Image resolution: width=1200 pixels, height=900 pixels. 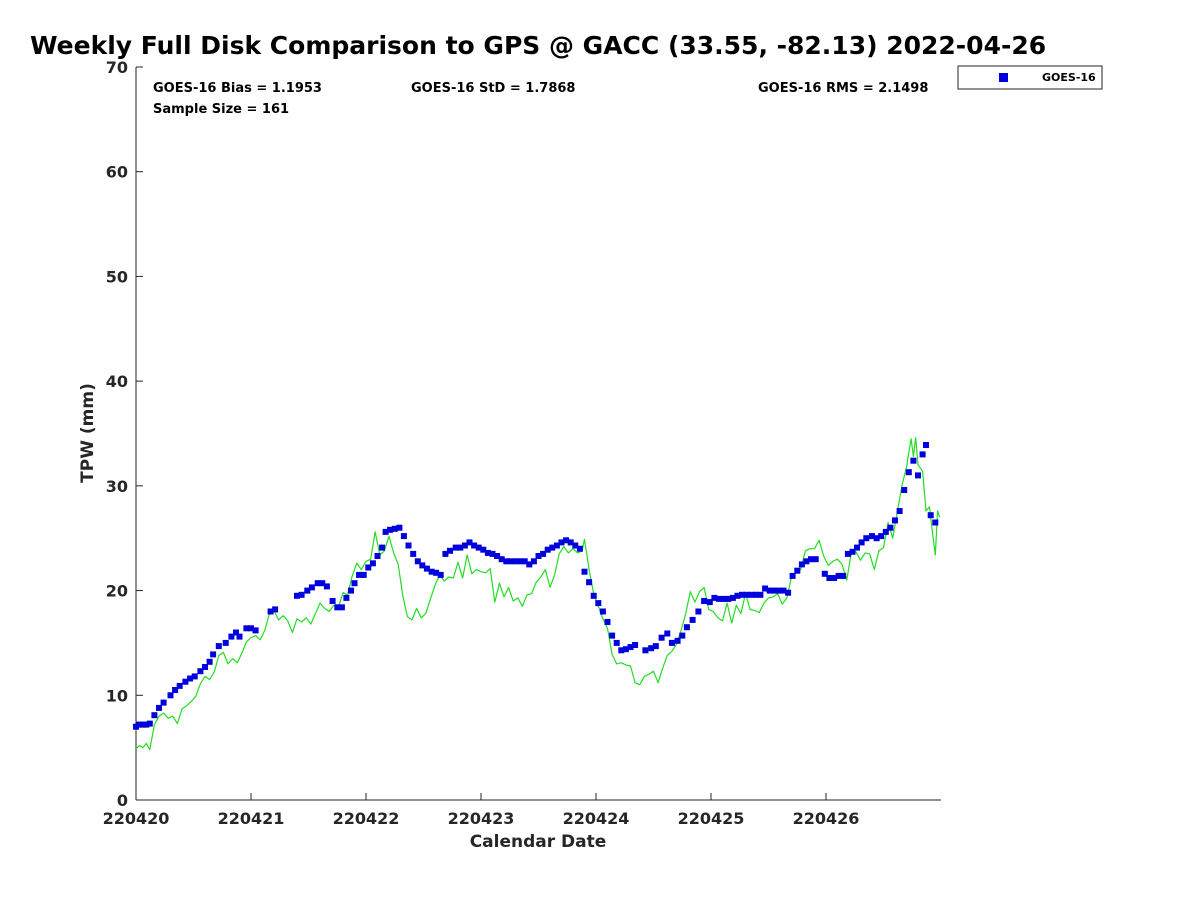 I want to click on legend: GOES-16, so click(x=1030, y=77).